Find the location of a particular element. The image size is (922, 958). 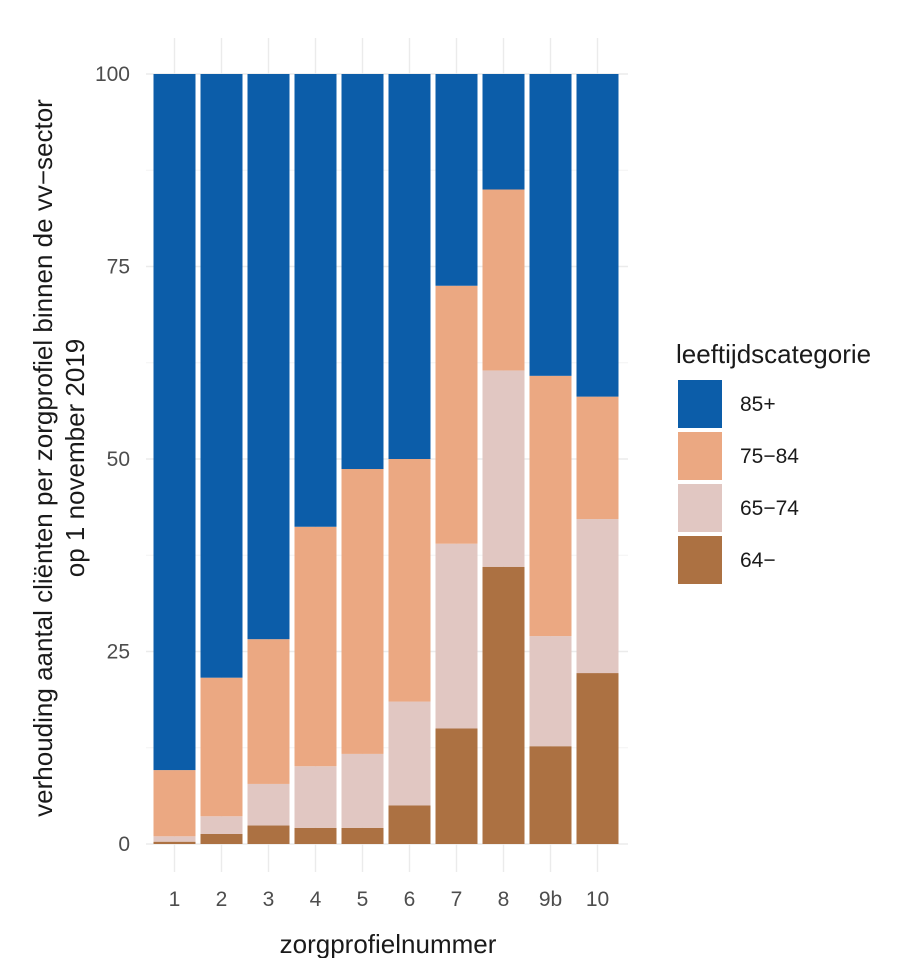

legend-label: 65−74 is located at coordinates (769, 508).